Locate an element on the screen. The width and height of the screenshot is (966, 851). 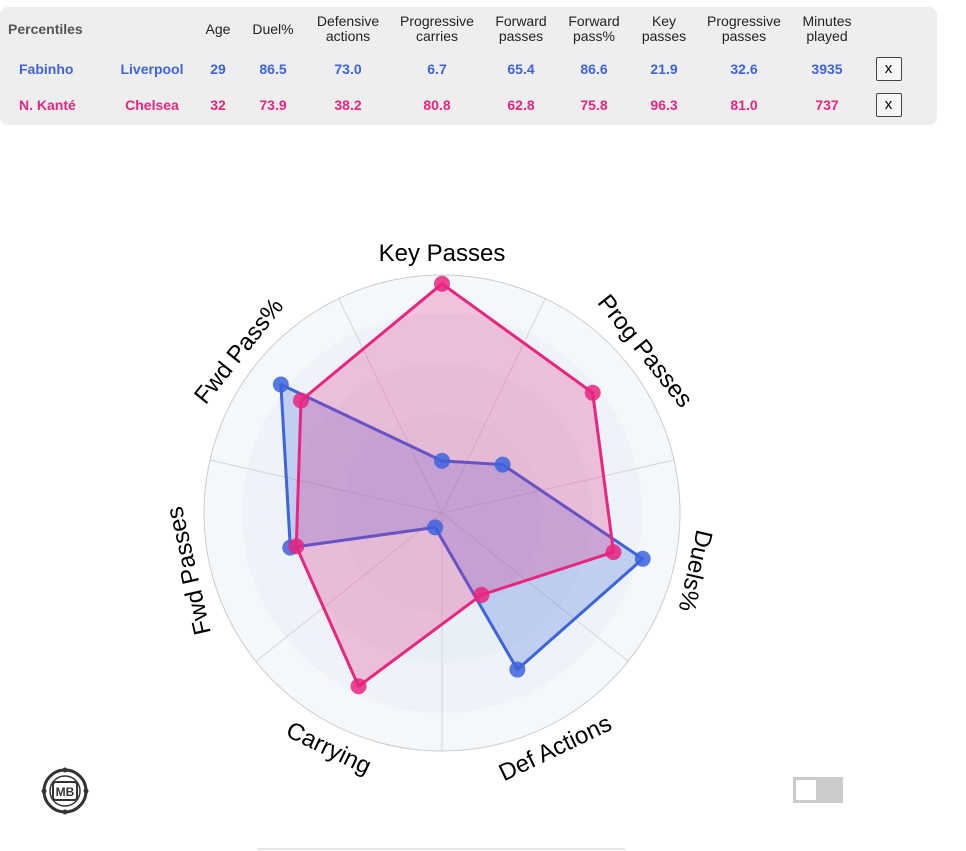
header-percentiles: Percentiles is located at coordinates (45, 28).